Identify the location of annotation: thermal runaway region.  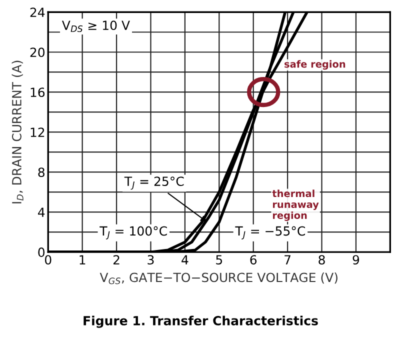
(295, 205).